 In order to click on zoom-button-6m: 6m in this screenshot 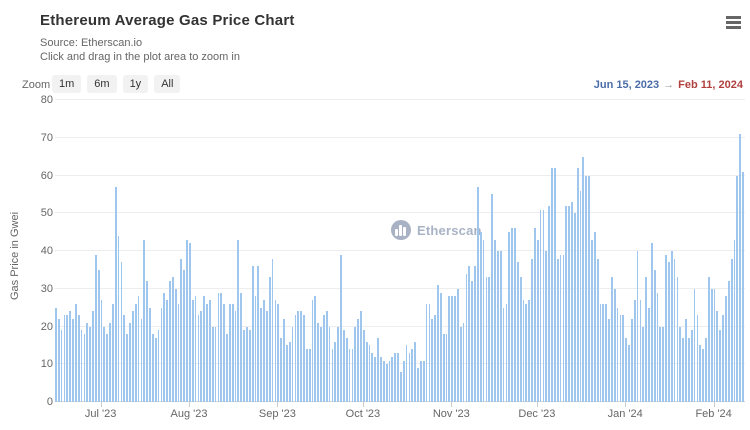, I will do `click(102, 84)`.